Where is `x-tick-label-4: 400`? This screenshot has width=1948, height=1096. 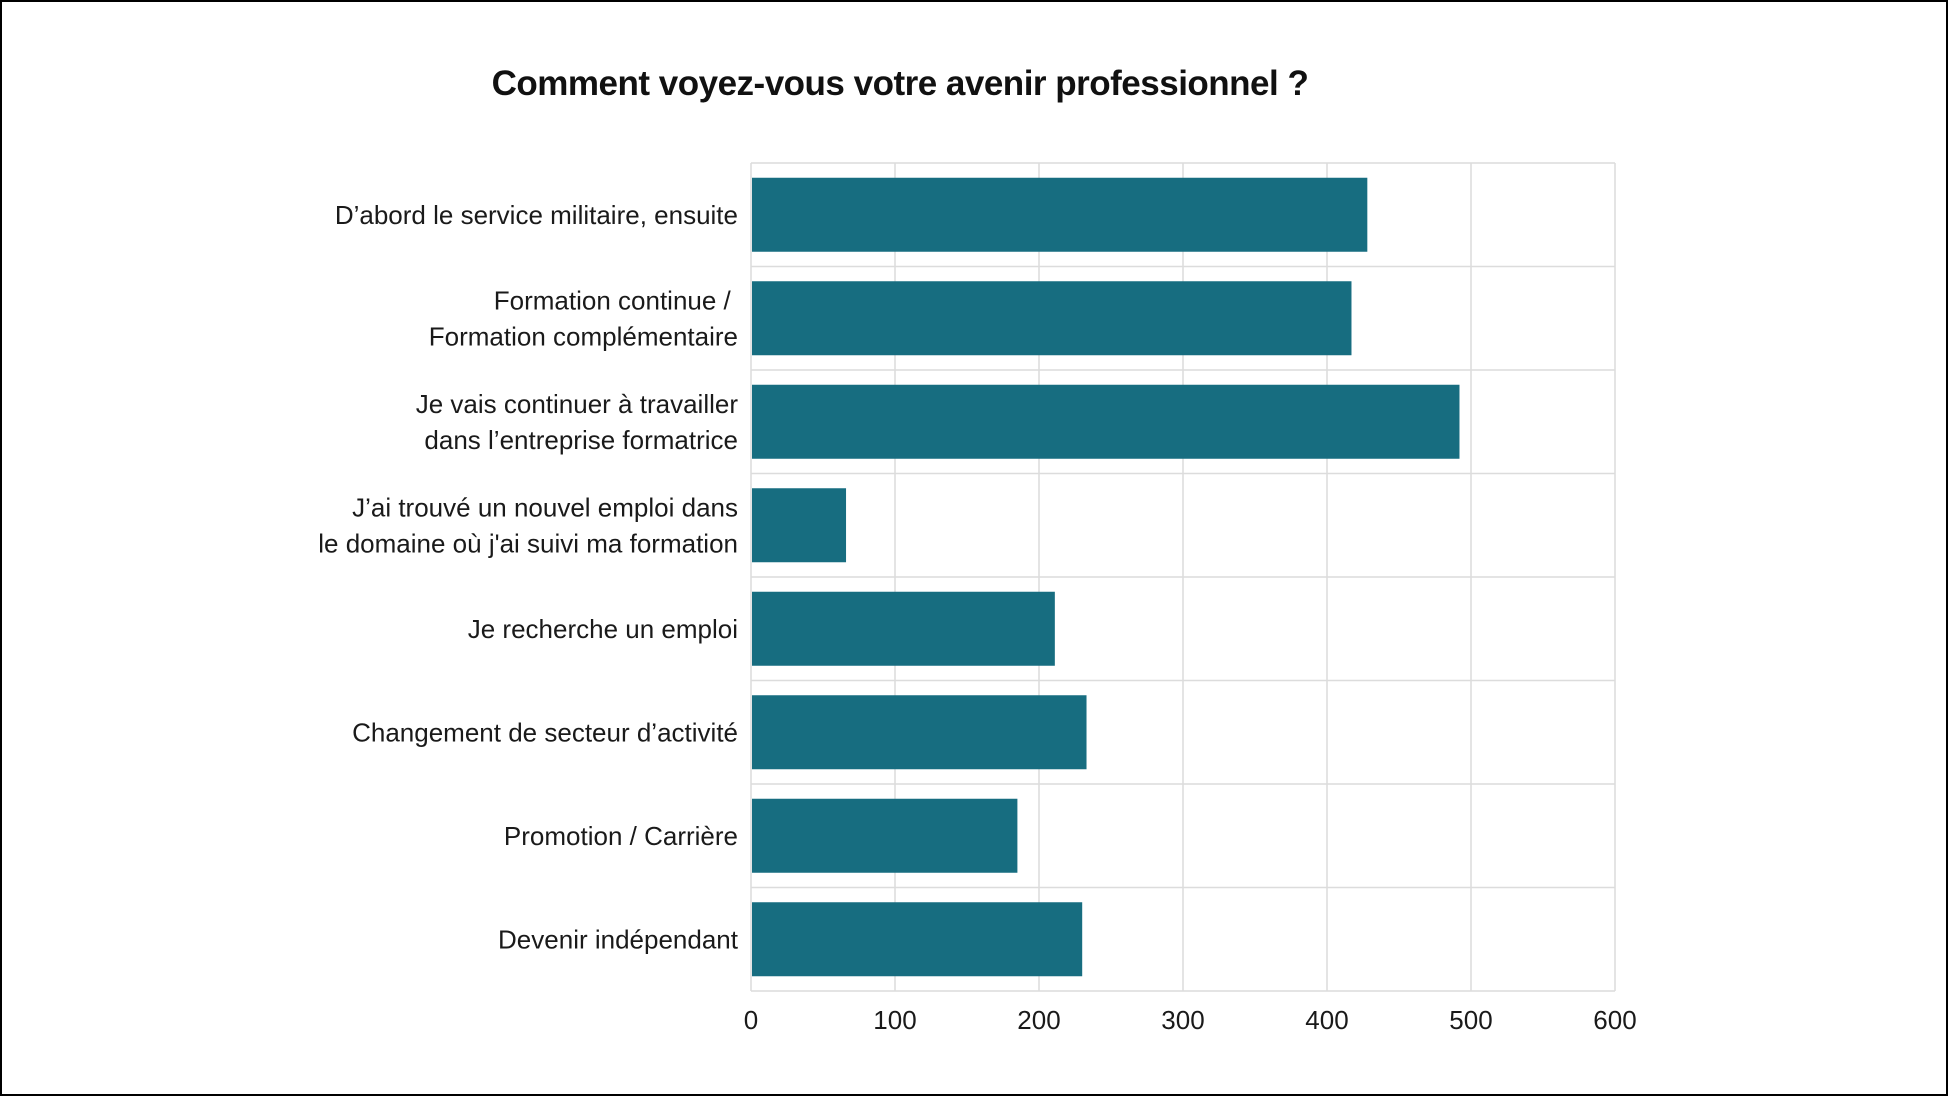
x-tick-label-4: 400 is located at coordinates (1326, 1020).